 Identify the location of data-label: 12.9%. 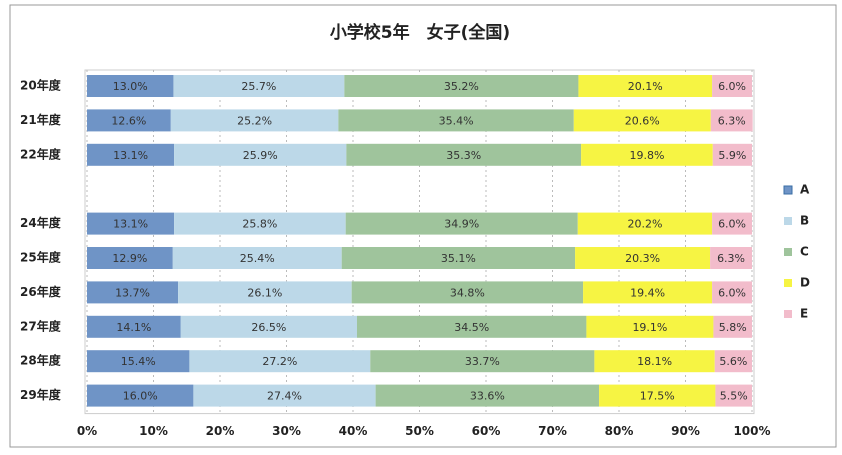
(129, 258).